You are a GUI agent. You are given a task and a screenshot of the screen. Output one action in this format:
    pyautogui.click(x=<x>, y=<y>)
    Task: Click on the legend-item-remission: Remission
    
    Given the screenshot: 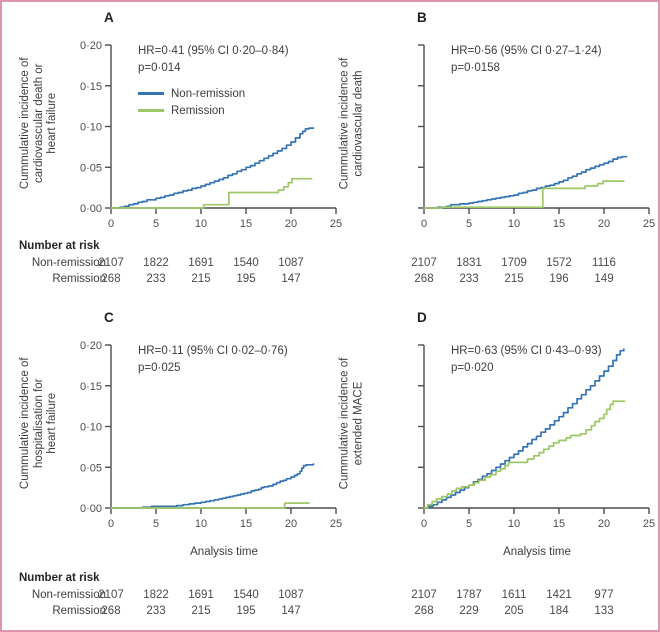 What is the action you would take?
    pyautogui.click(x=191, y=110)
    